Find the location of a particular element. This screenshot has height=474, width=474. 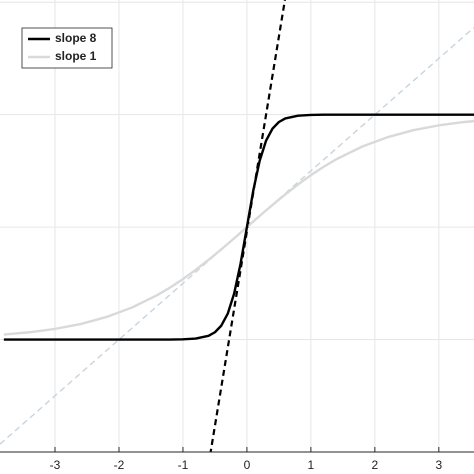

x-tick-label: -1 is located at coordinates (183, 465).